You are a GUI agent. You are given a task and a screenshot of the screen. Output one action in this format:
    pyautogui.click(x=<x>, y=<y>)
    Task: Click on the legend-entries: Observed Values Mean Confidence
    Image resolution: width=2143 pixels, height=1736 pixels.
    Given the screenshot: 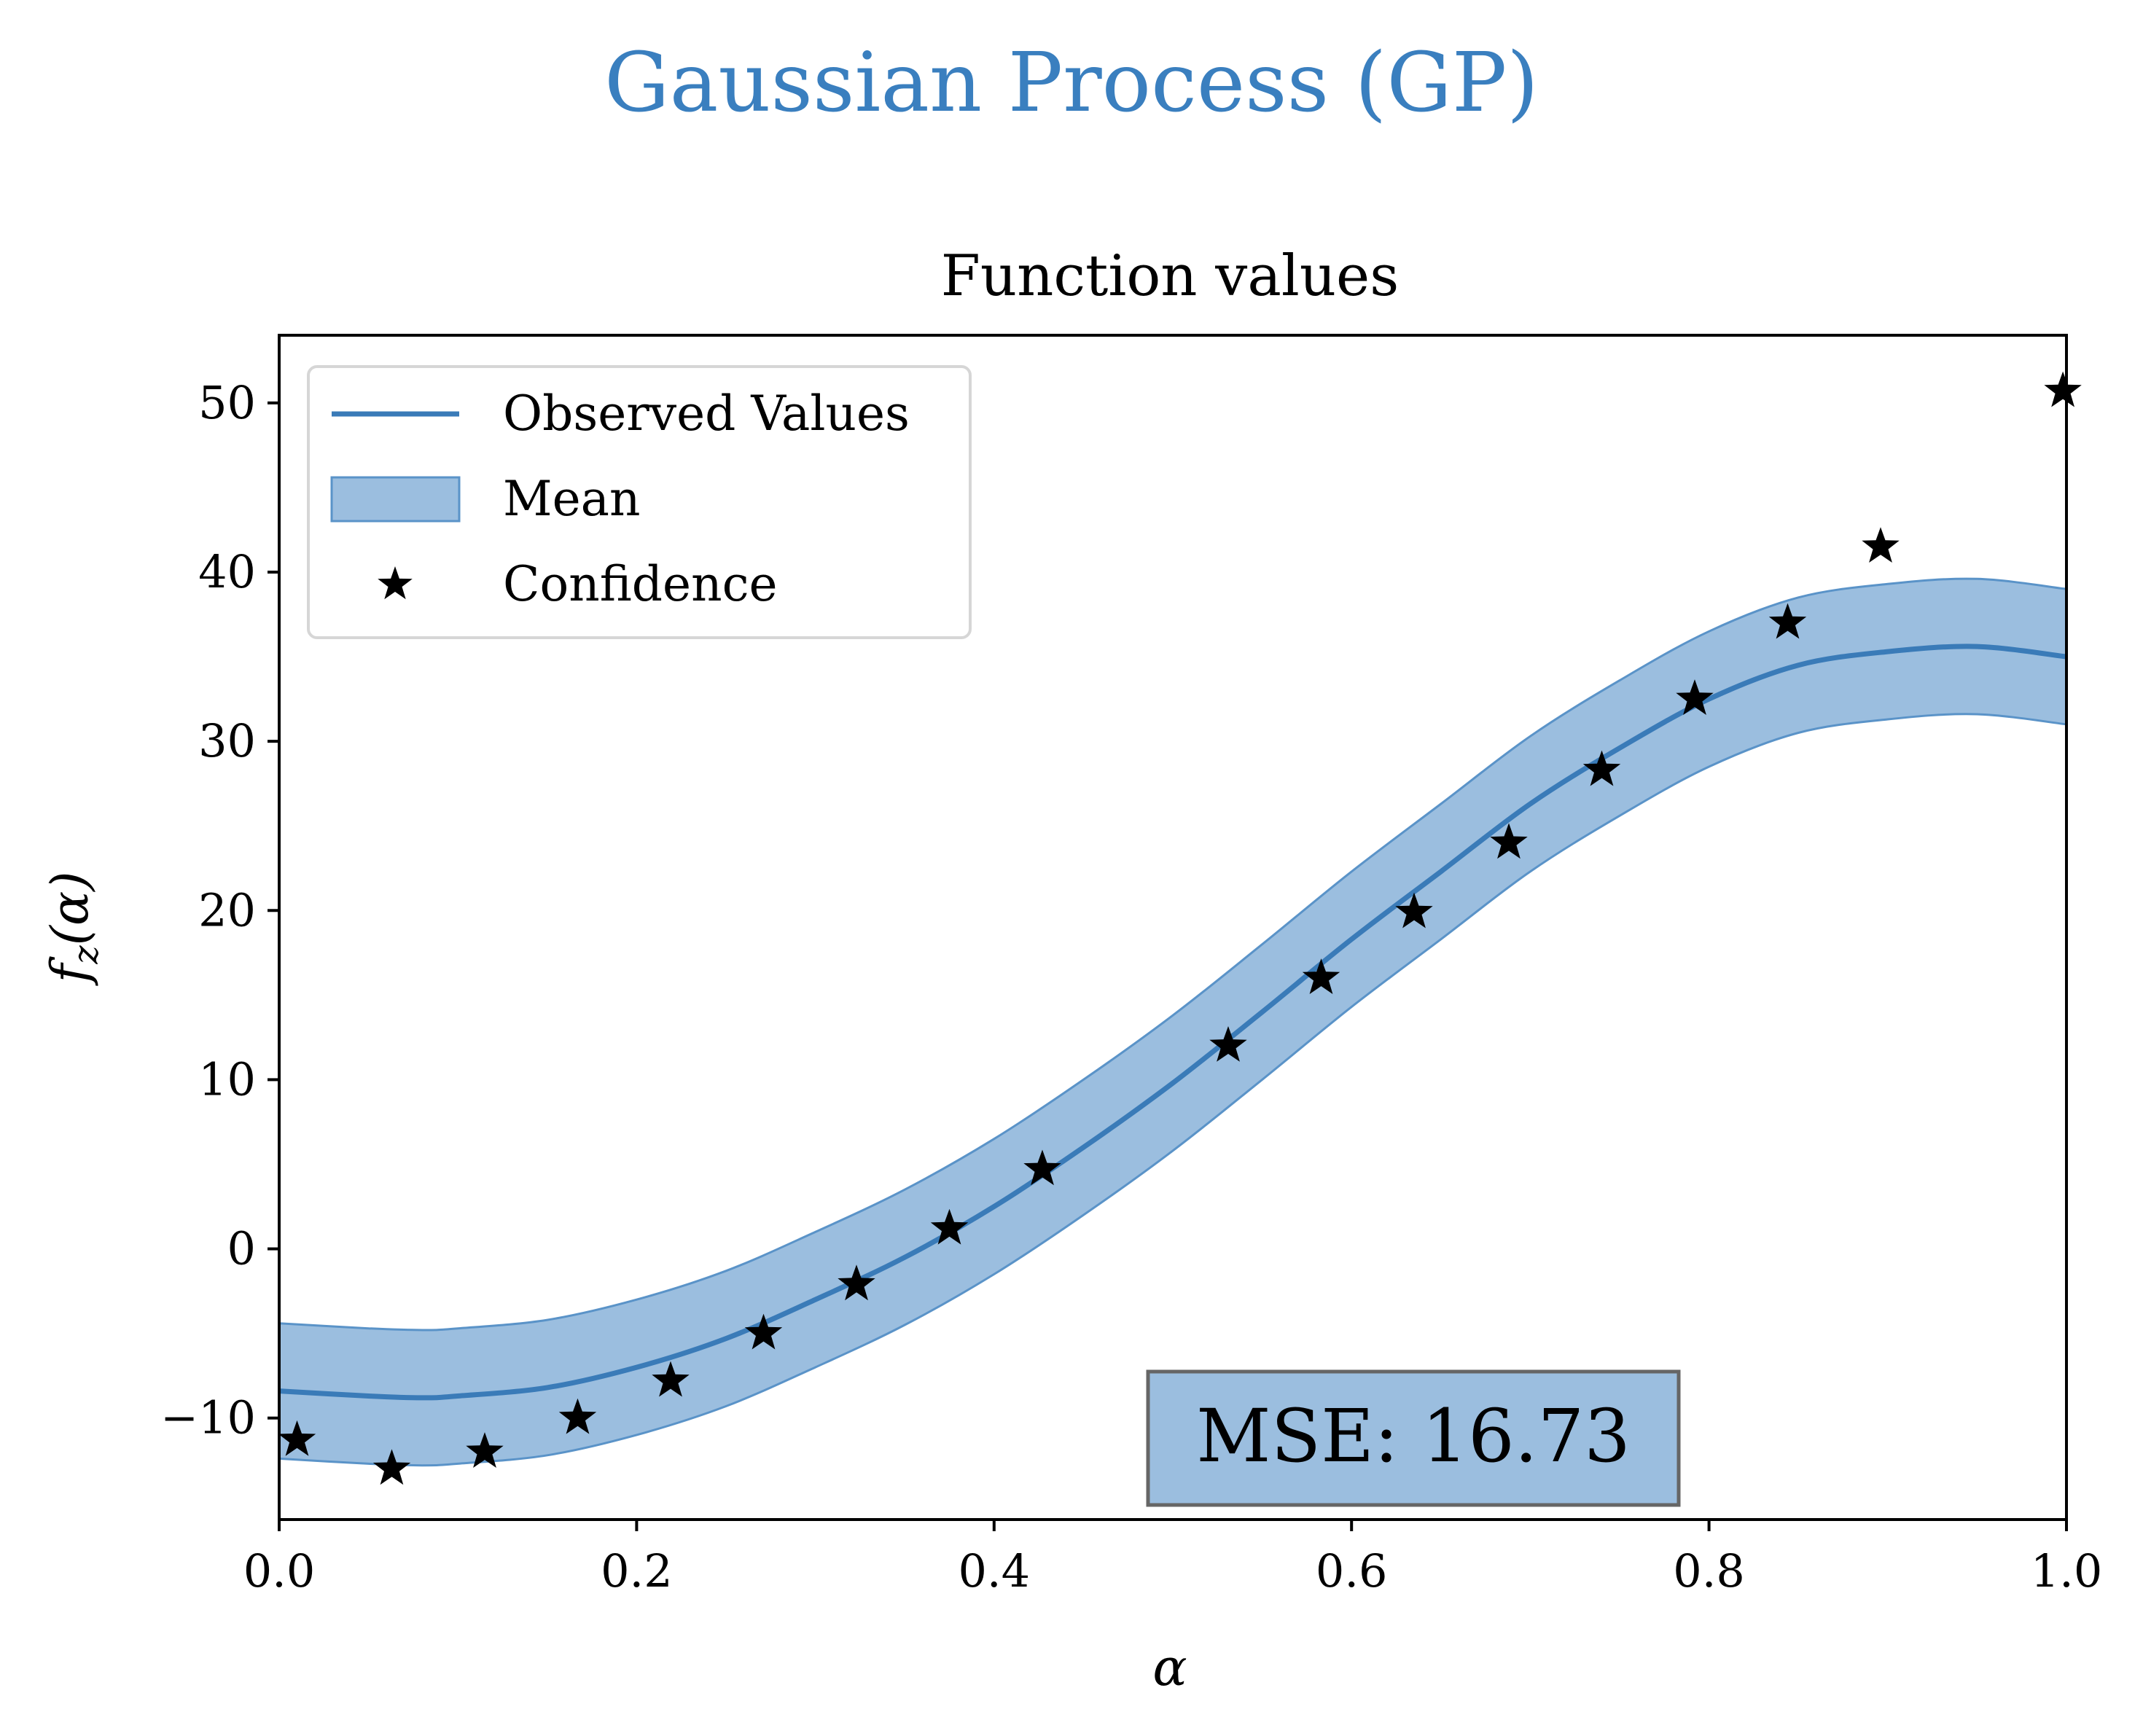 What is the action you would take?
    pyautogui.click(x=620, y=499)
    